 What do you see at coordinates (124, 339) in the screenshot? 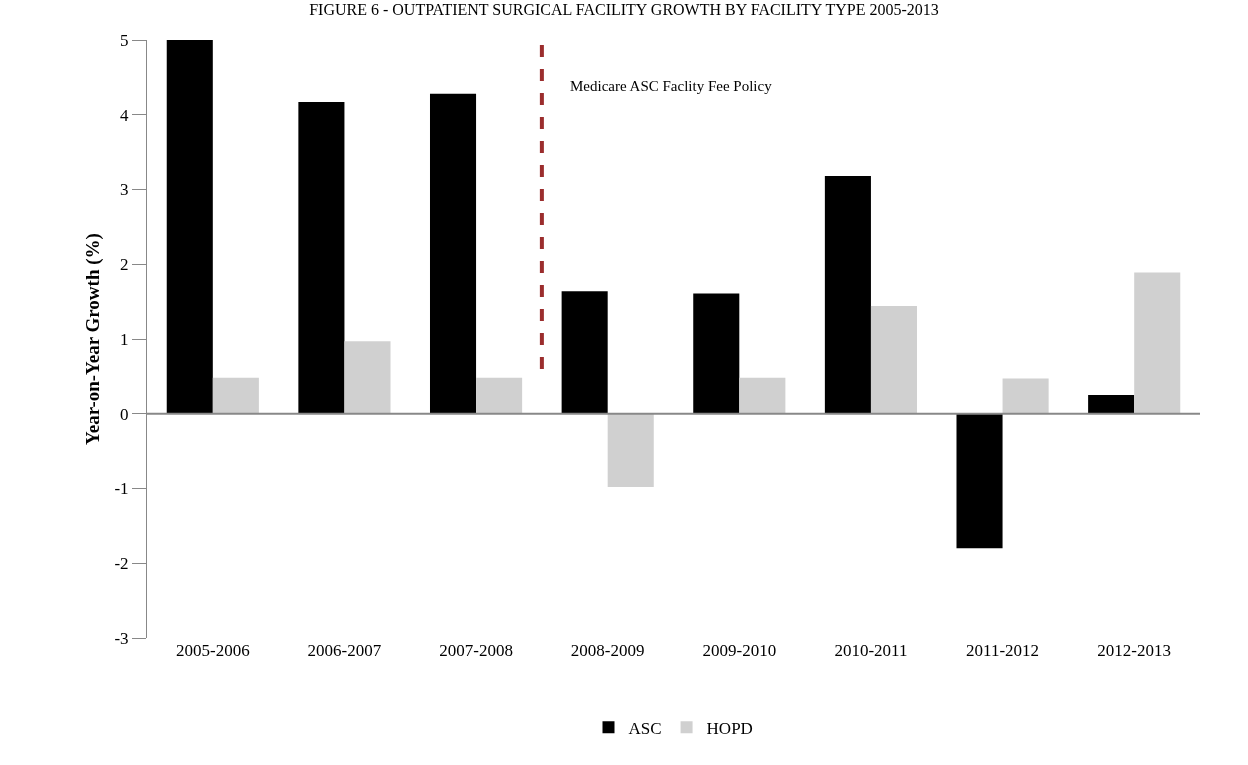
I see `y-tick-label: 1` at bounding box center [124, 339].